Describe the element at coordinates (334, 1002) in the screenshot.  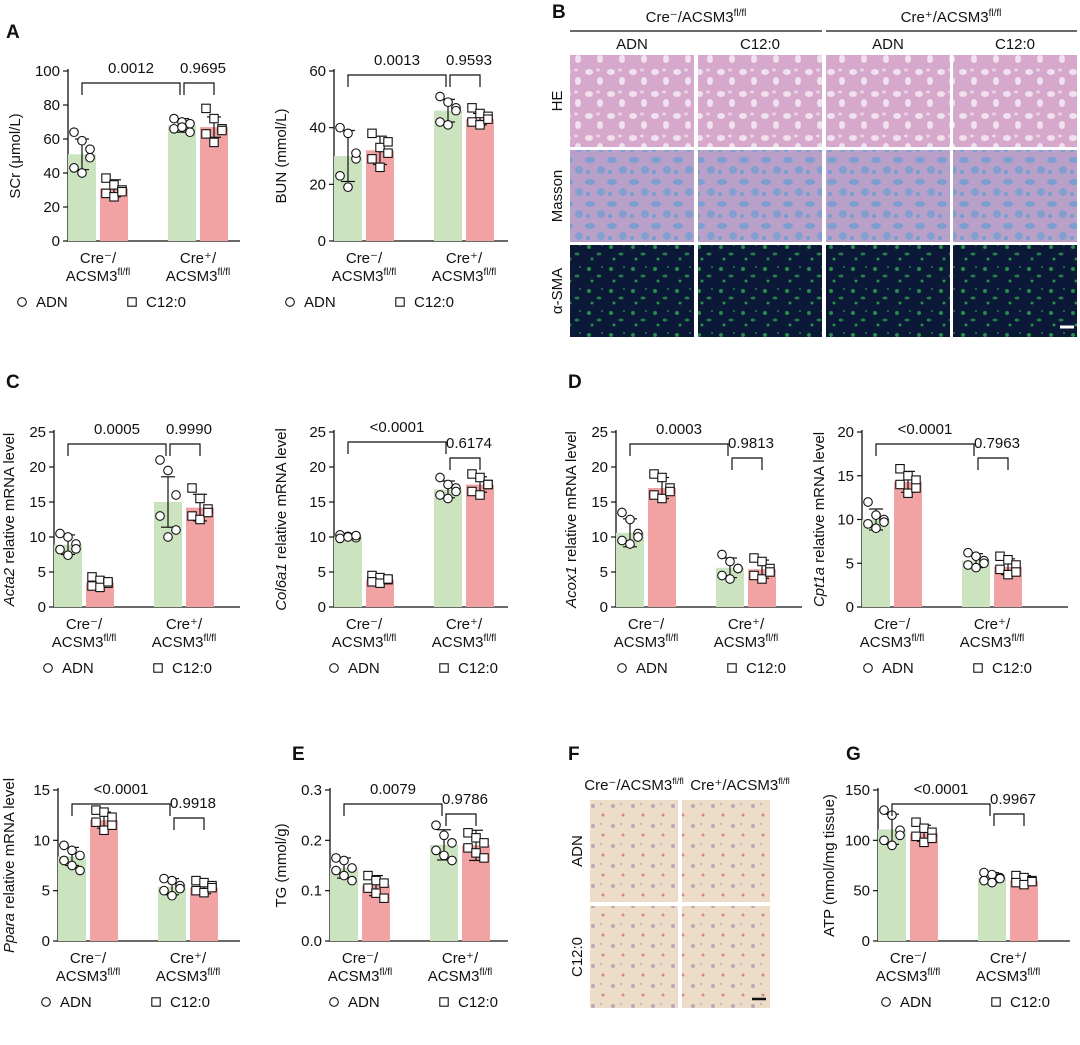
I see `tg-legend-adn-marker` at that location.